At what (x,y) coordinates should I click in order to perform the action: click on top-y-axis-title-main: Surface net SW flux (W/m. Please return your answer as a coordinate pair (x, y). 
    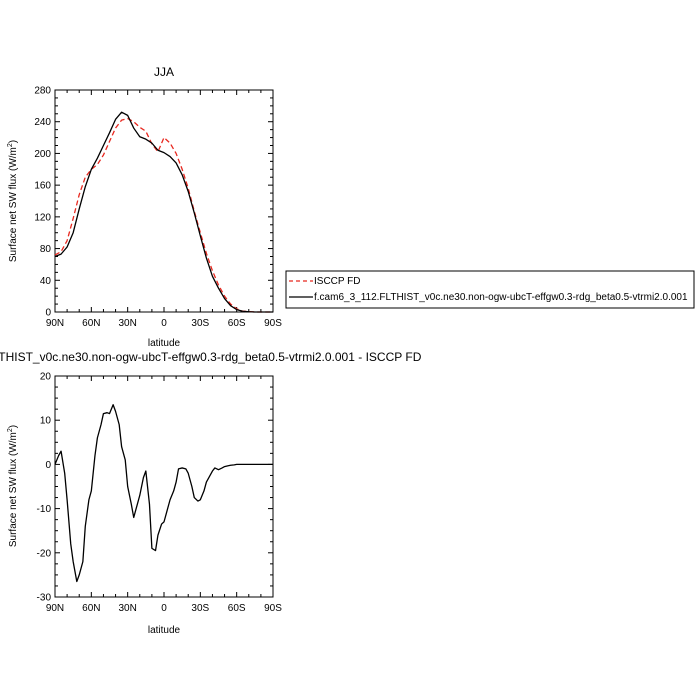
    Looking at the image, I should click on (13, 204).